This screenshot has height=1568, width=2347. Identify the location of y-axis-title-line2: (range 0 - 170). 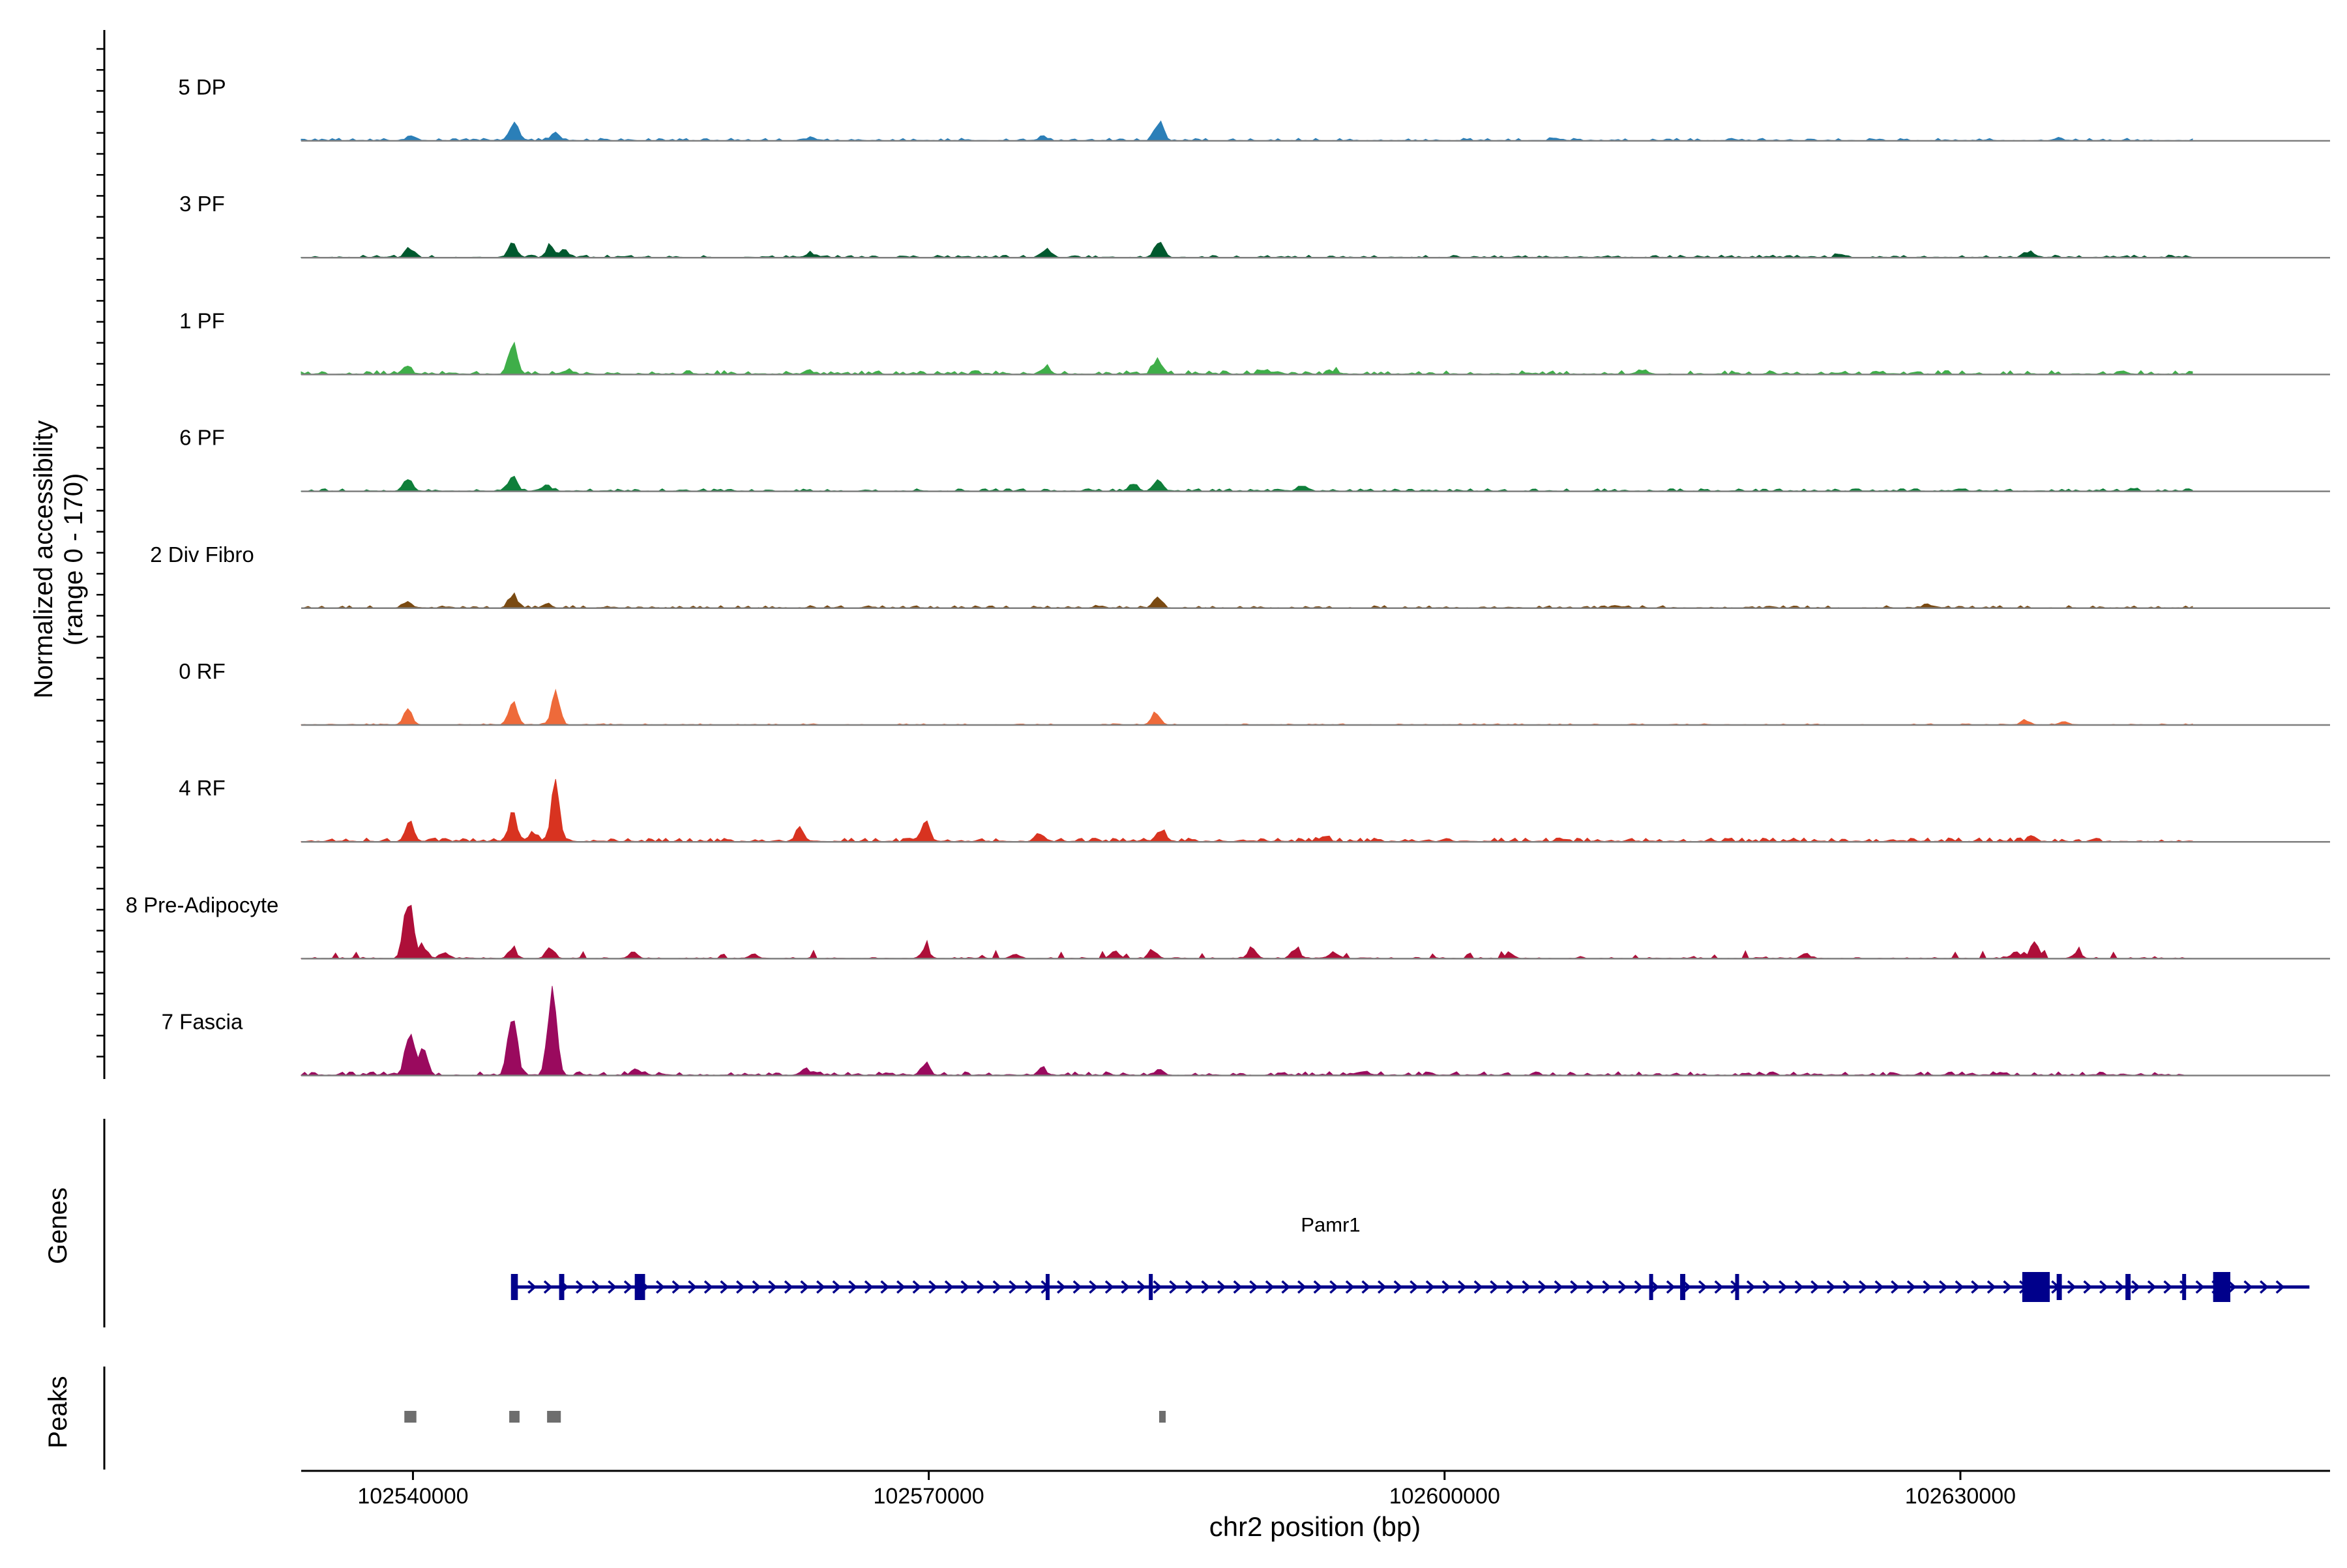
(73, 559).